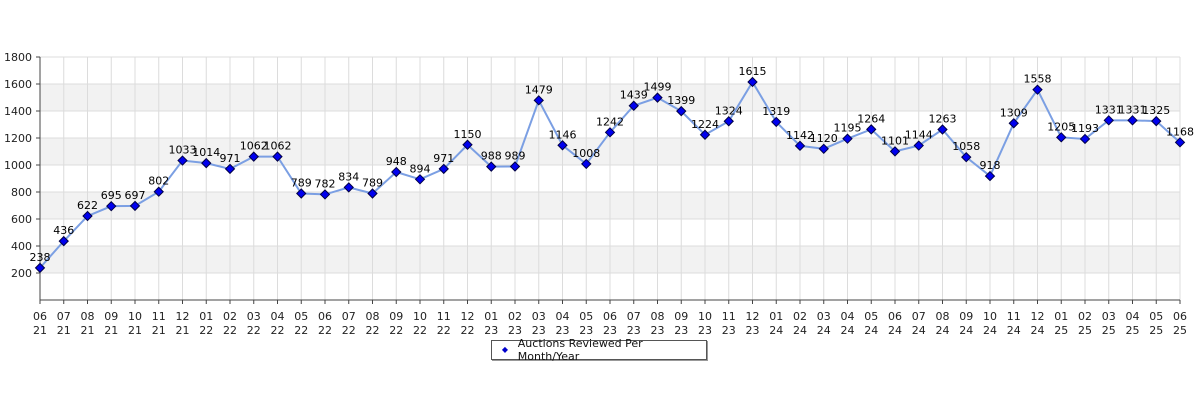 This screenshot has width=1200, height=400. What do you see at coordinates (1156, 330) in the screenshot?
I see `x-tick-label-year: 25` at bounding box center [1156, 330].